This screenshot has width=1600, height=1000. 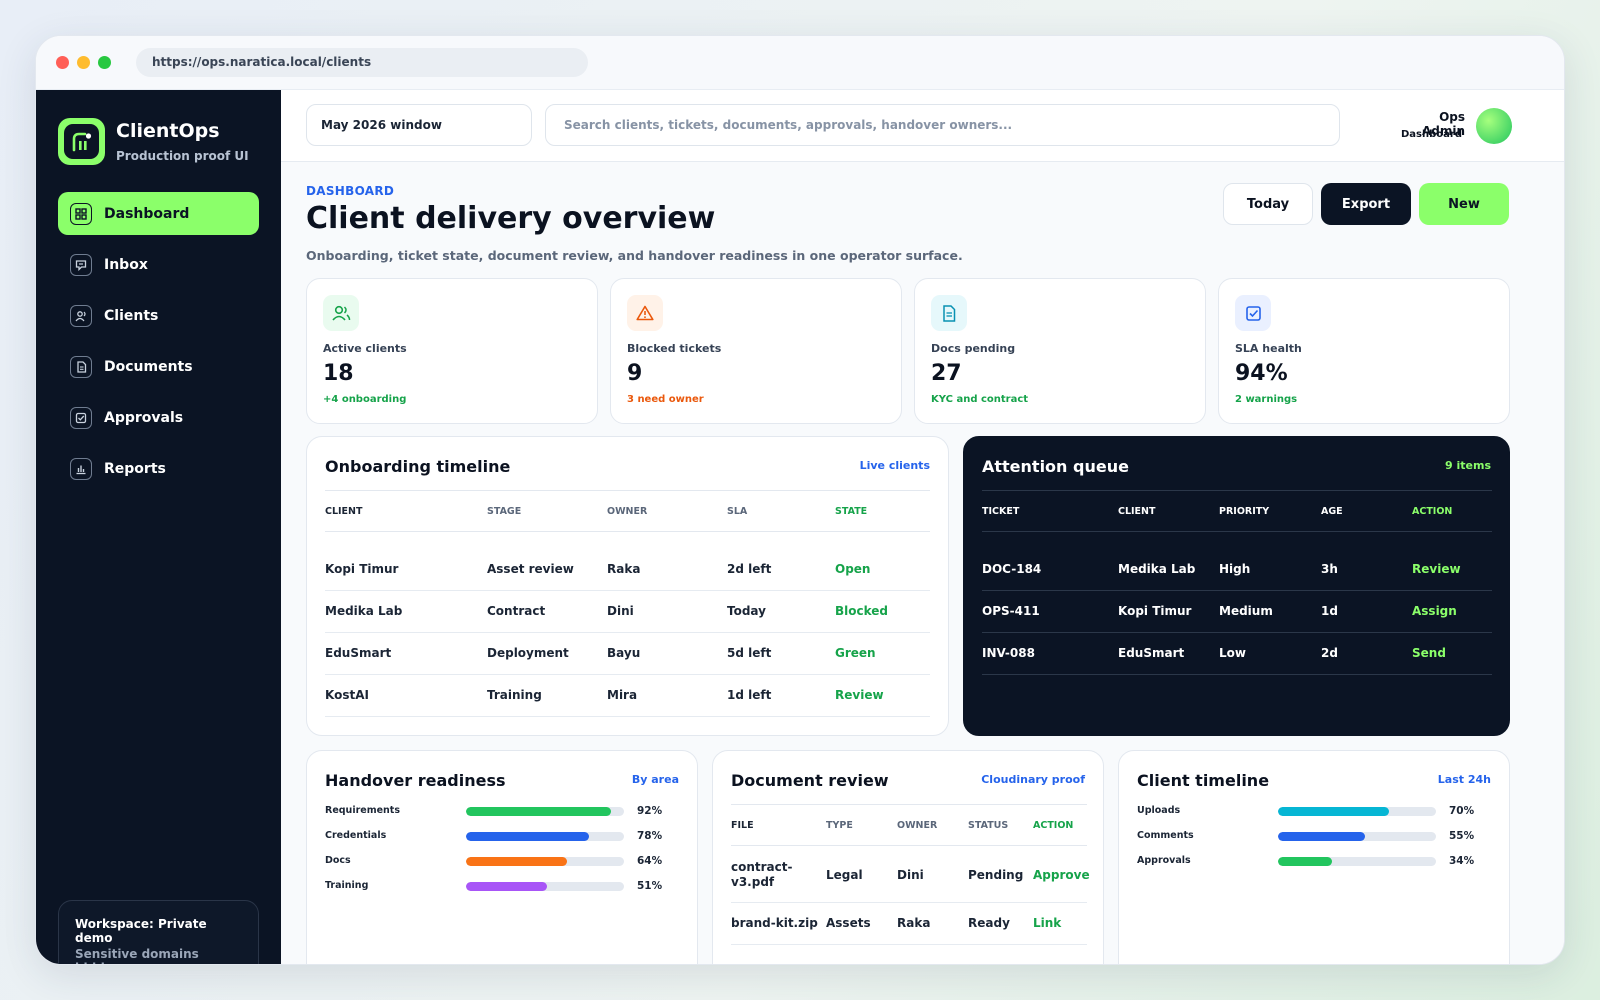 I want to click on progress-row: Uploads 70%, so click(x=1317, y=811).